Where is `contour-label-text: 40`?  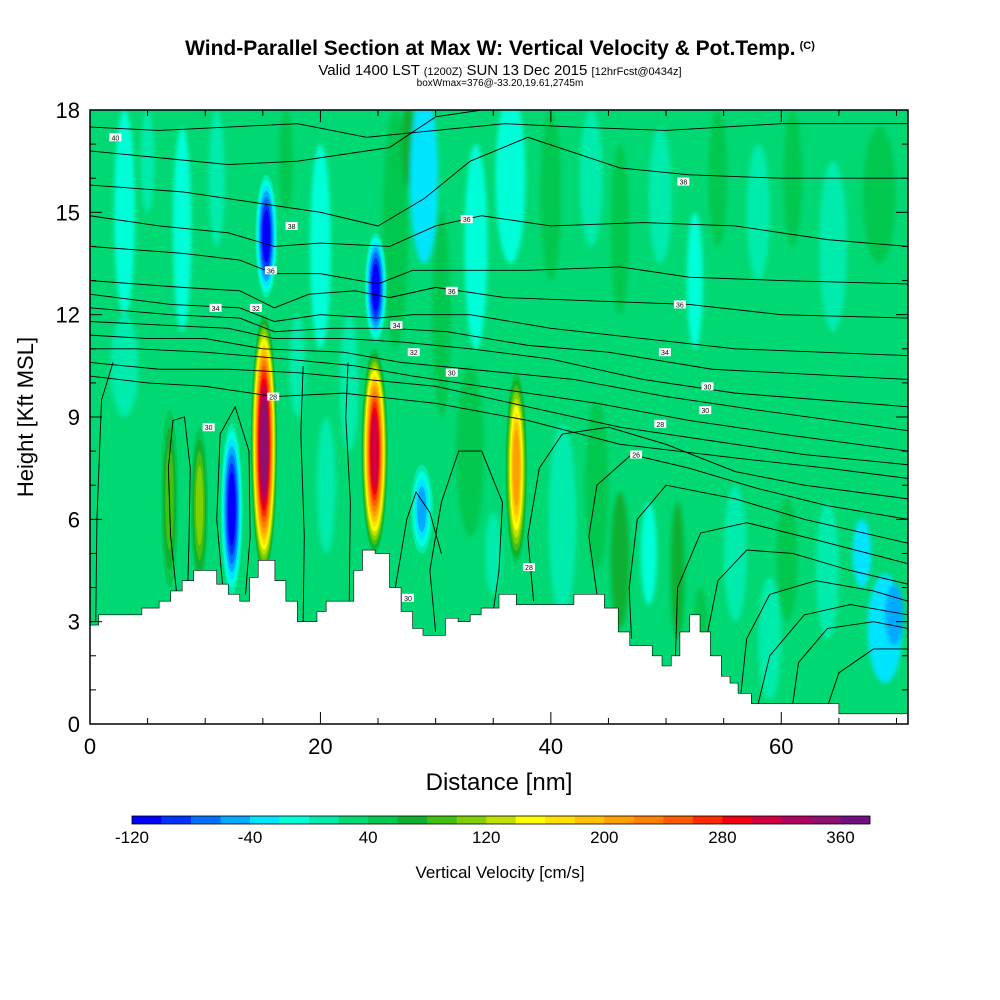 contour-label-text: 40 is located at coordinates (115, 138).